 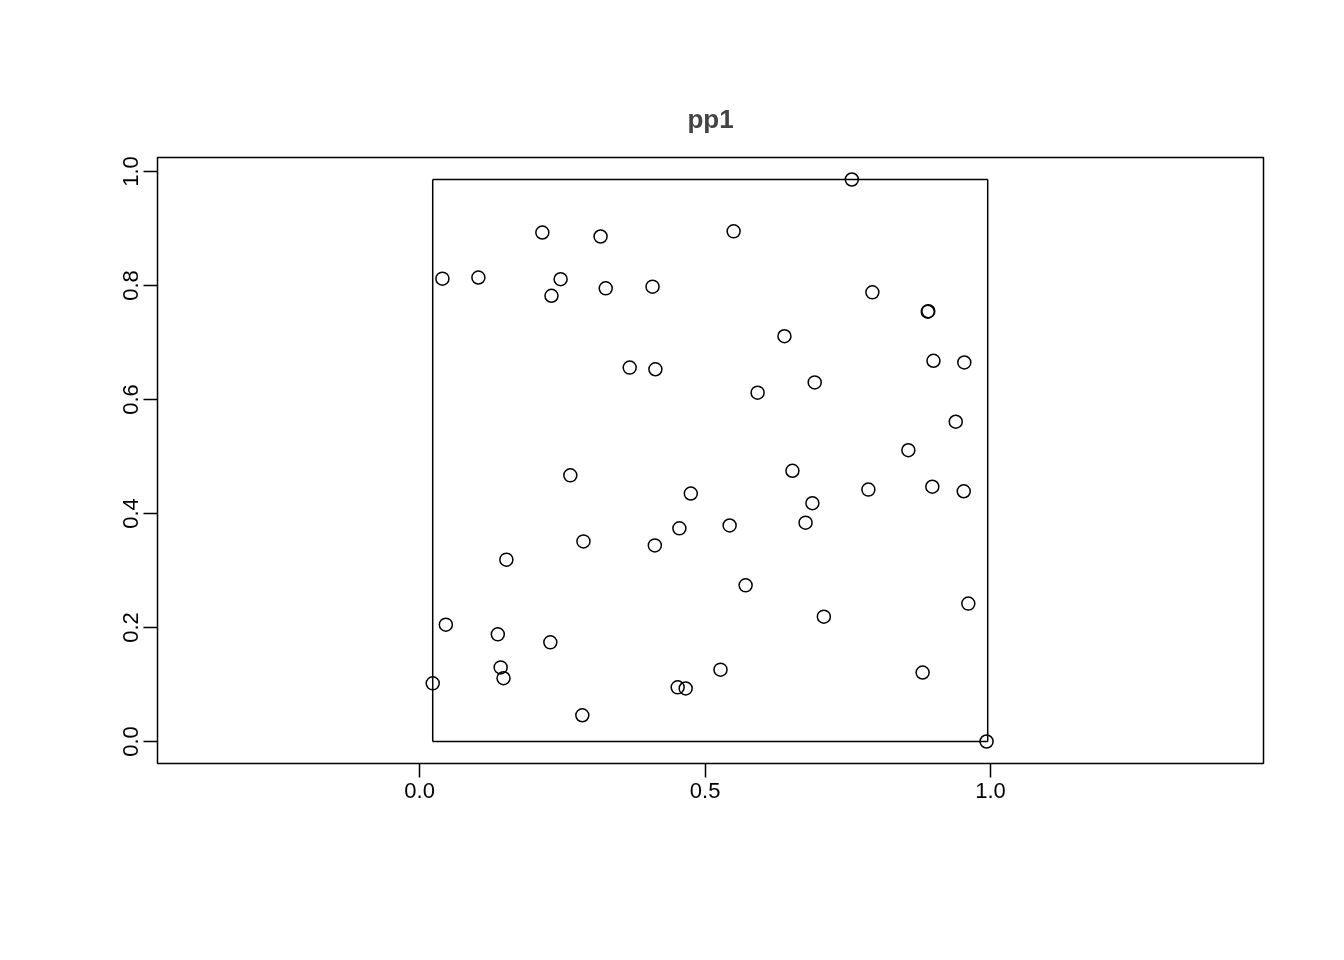 What do you see at coordinates (705, 790) in the screenshot?
I see `x-tick-label: 0.5` at bounding box center [705, 790].